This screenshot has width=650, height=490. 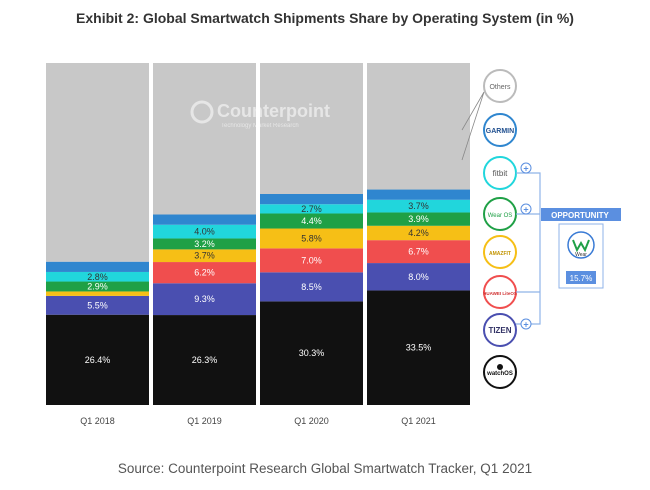 I want to click on legend-item: watchOS, so click(x=499, y=374).